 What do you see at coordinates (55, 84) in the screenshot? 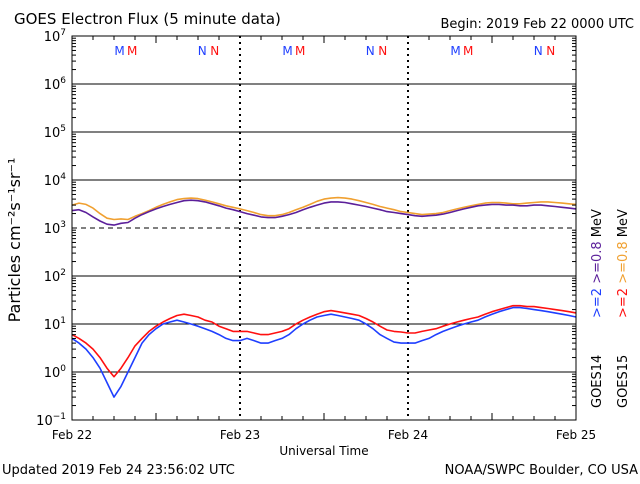
I see `y-tick-label: 10⁶` at bounding box center [55, 84].